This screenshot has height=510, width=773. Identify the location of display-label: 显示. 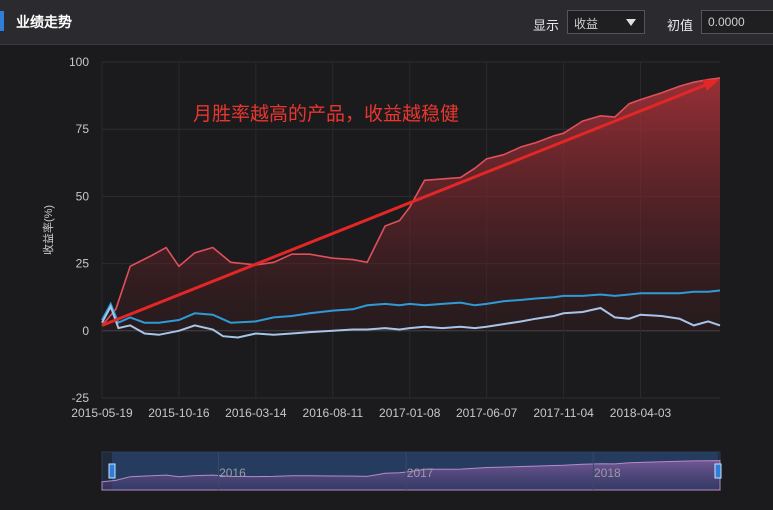
(546, 25).